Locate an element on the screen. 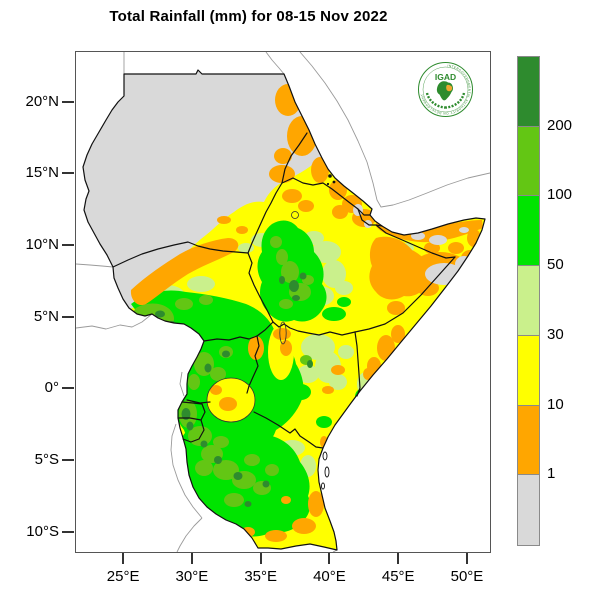 The image size is (600, 600). dahlak-islands is located at coordinates (331, 180).